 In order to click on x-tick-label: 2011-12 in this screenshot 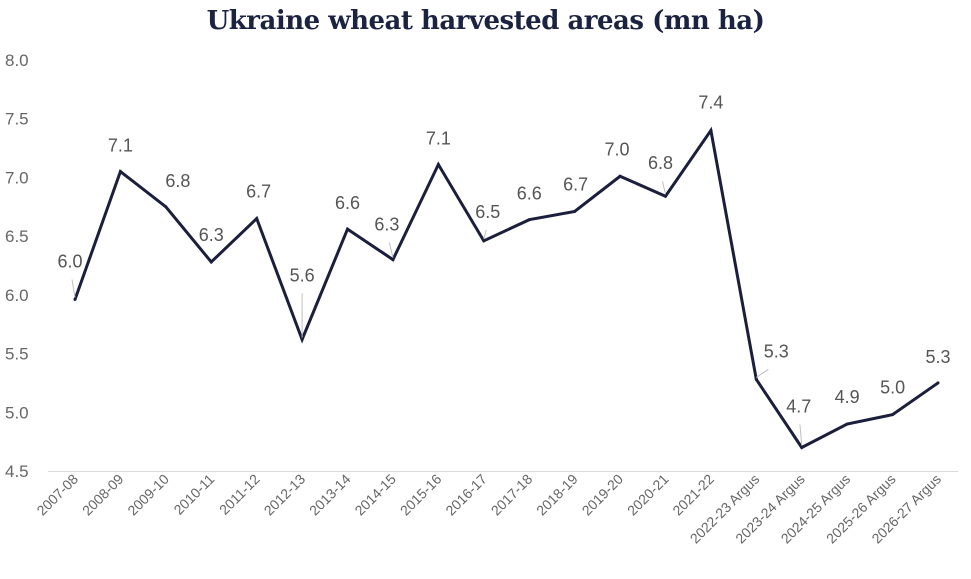, I will do `click(239, 494)`.